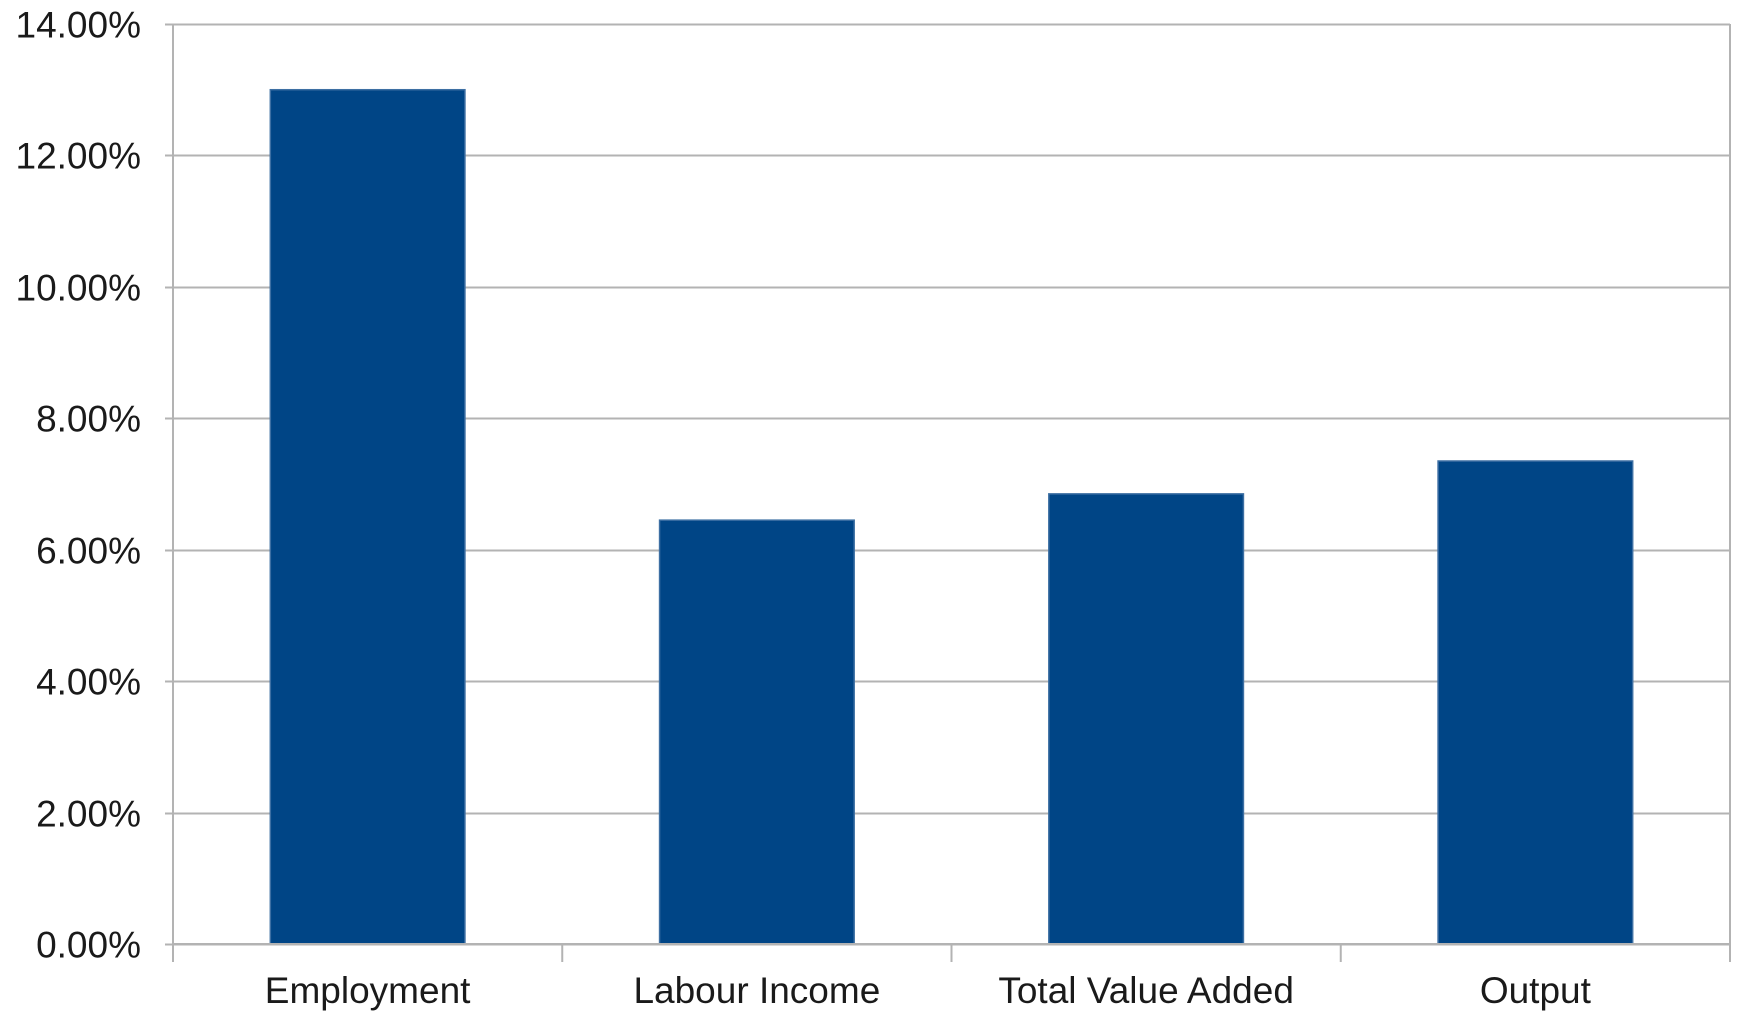 Image resolution: width=1740 pixels, height=1019 pixels. I want to click on y-tick-label: 2.00%, so click(88, 814).